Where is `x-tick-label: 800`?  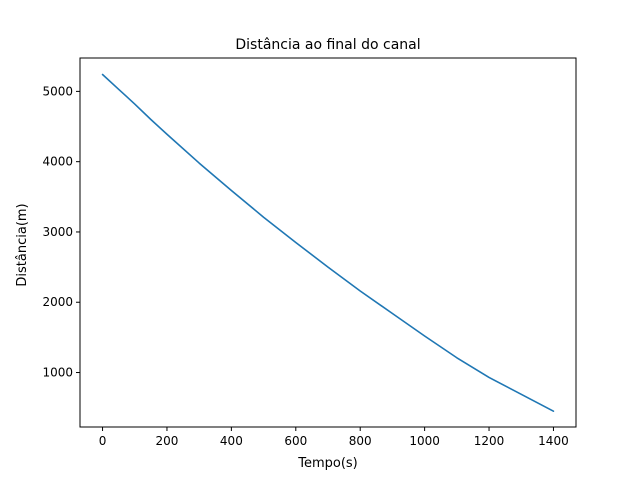
x-tick-label: 800 is located at coordinates (360, 441).